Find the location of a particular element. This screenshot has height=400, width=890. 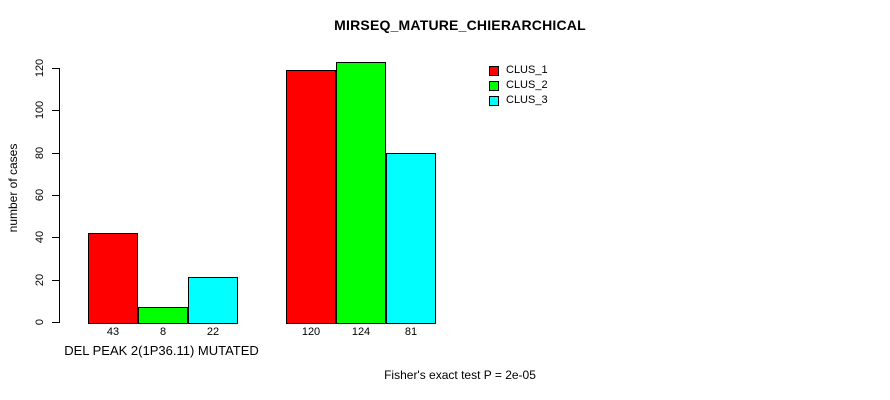

legend: CLUS_1 CLUS_2 CLUS_3 is located at coordinates (518, 85).